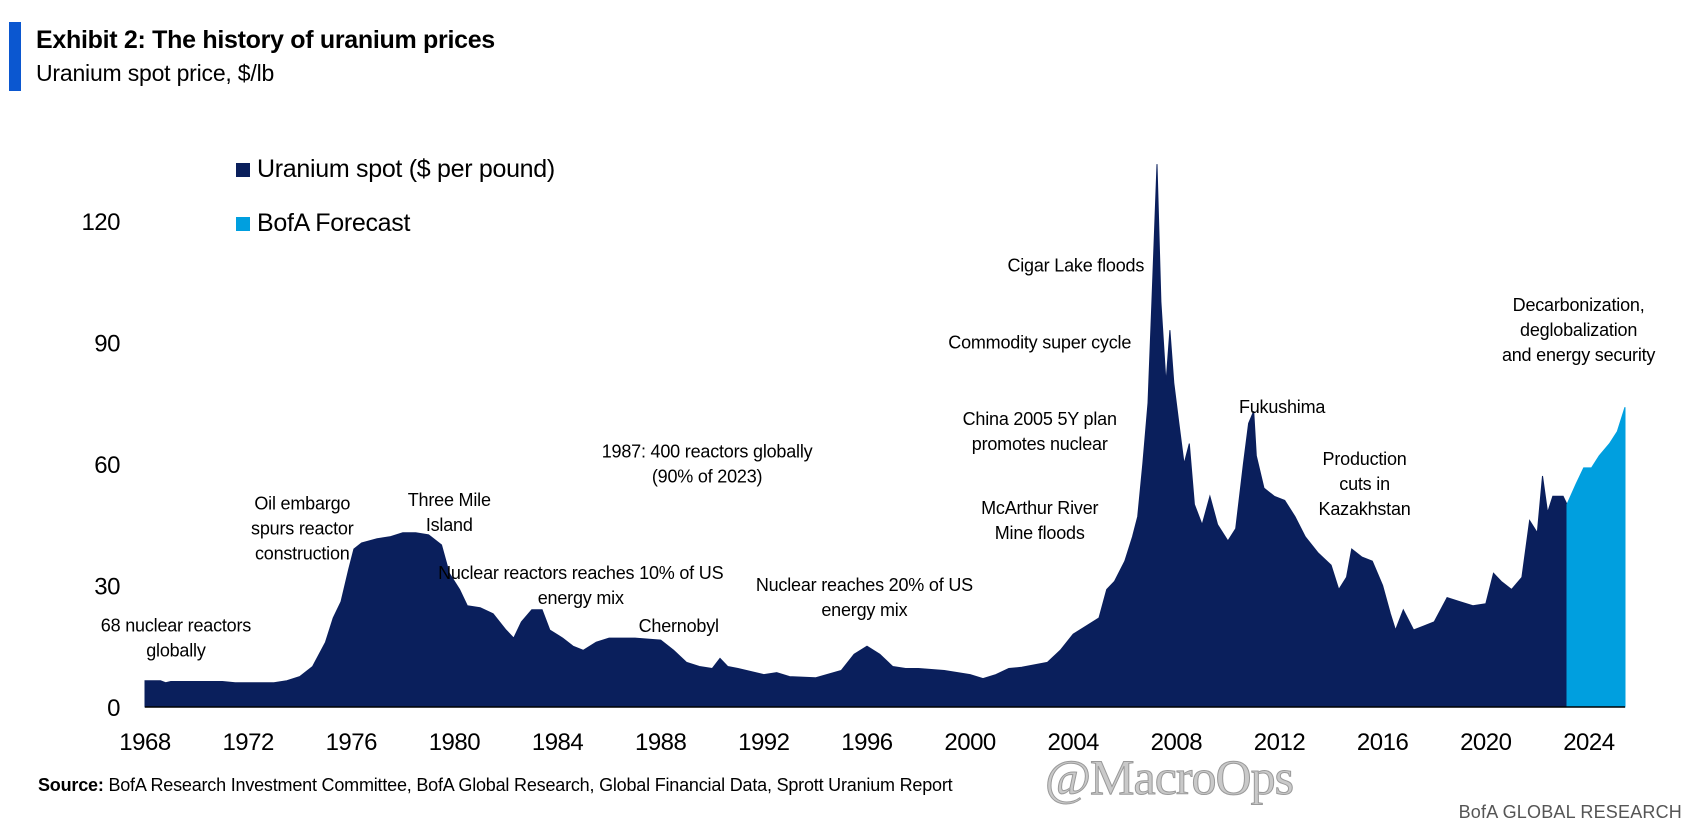 This screenshot has width=1692, height=840. Describe the element at coordinates (107, 586) in the screenshot. I see `y-tick-label-30: 30` at that location.